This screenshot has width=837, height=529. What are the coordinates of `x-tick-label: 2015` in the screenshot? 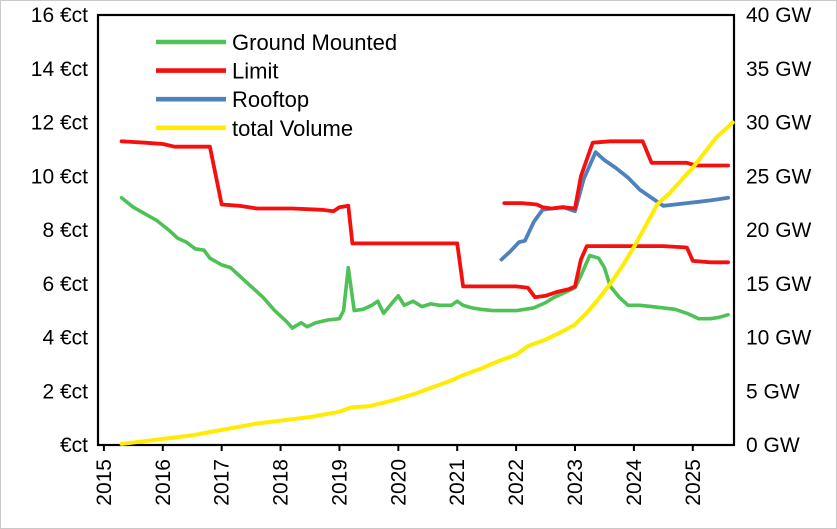 It's located at (104, 482).